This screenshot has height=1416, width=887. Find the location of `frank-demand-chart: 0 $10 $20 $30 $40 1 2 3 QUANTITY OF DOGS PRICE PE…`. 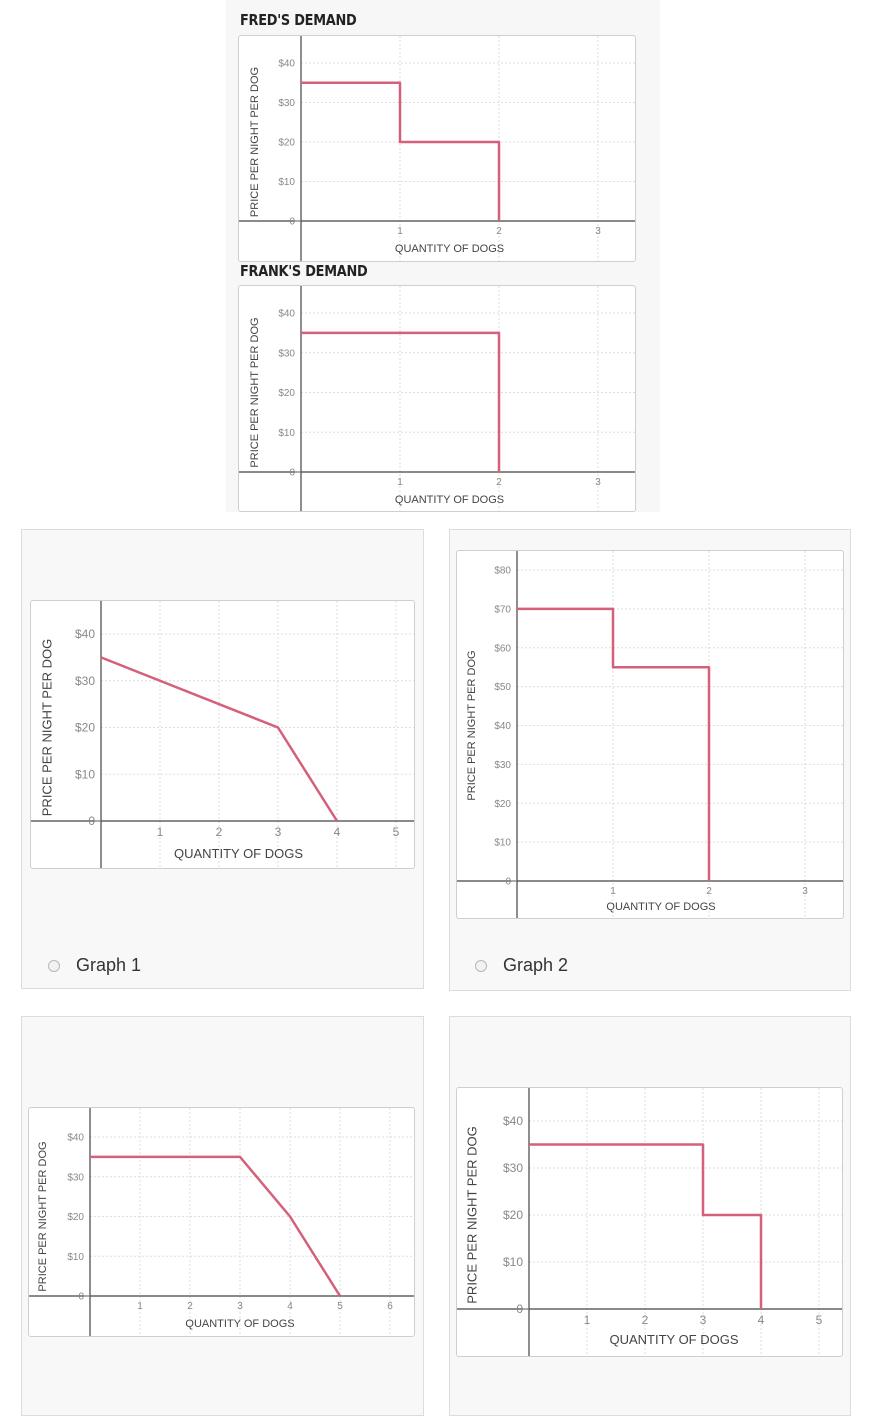

frank-demand-chart: 0 $10 $20 $30 $40 1 2 3 QUANTITY OF DOGS PRICE PE… is located at coordinates (437, 398).